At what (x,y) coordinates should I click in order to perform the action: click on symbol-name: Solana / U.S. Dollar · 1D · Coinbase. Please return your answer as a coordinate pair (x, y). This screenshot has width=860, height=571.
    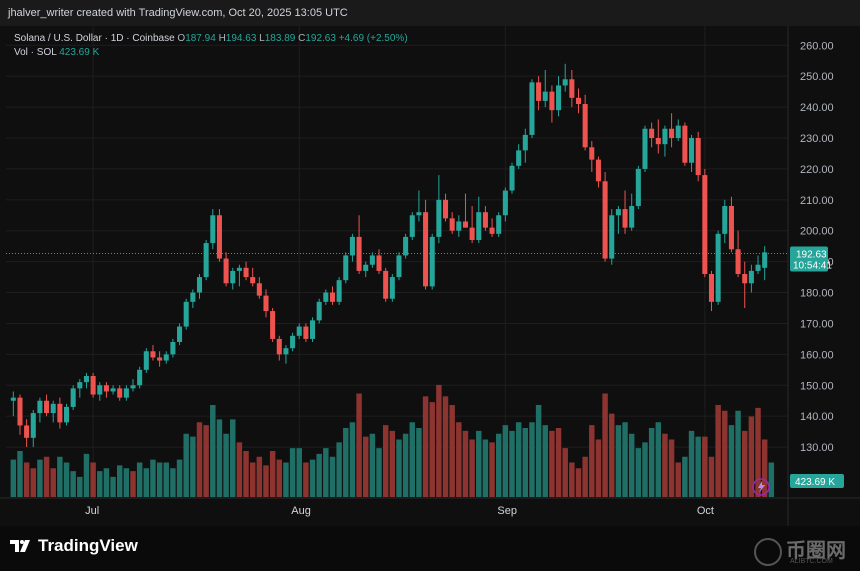
    Looking at the image, I should click on (94, 38).